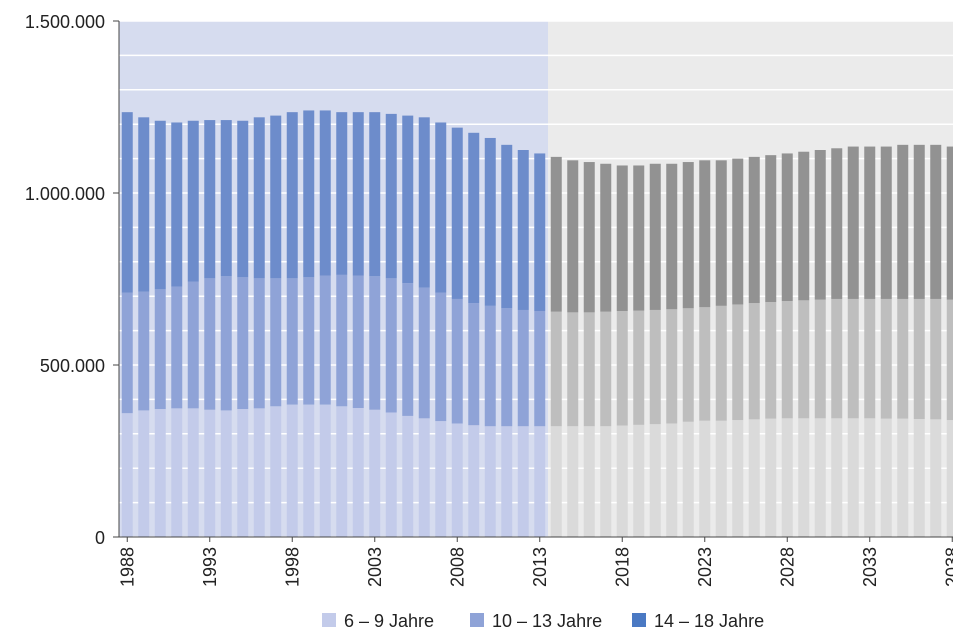  I want to click on y-tick-label: 1.500.000, so click(65, 22).